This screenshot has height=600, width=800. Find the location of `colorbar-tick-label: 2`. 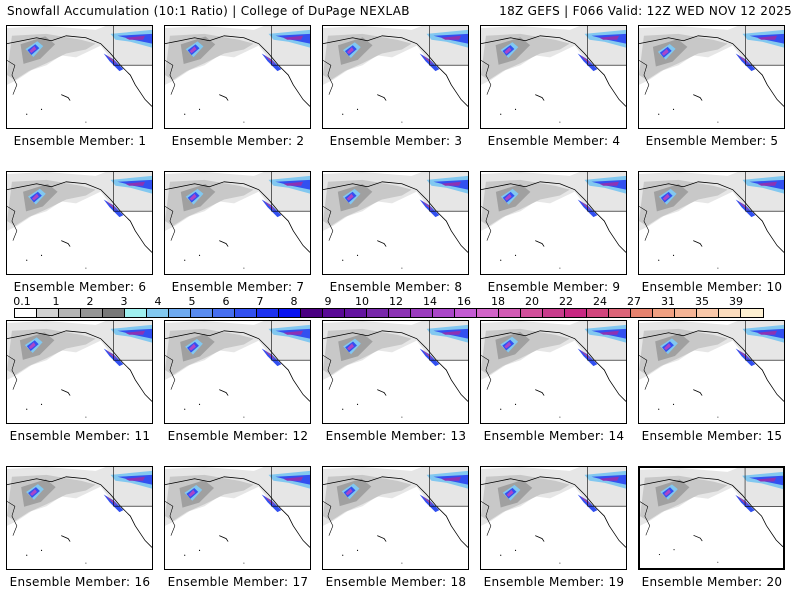

colorbar-tick-label: 2 is located at coordinates (90, 301).